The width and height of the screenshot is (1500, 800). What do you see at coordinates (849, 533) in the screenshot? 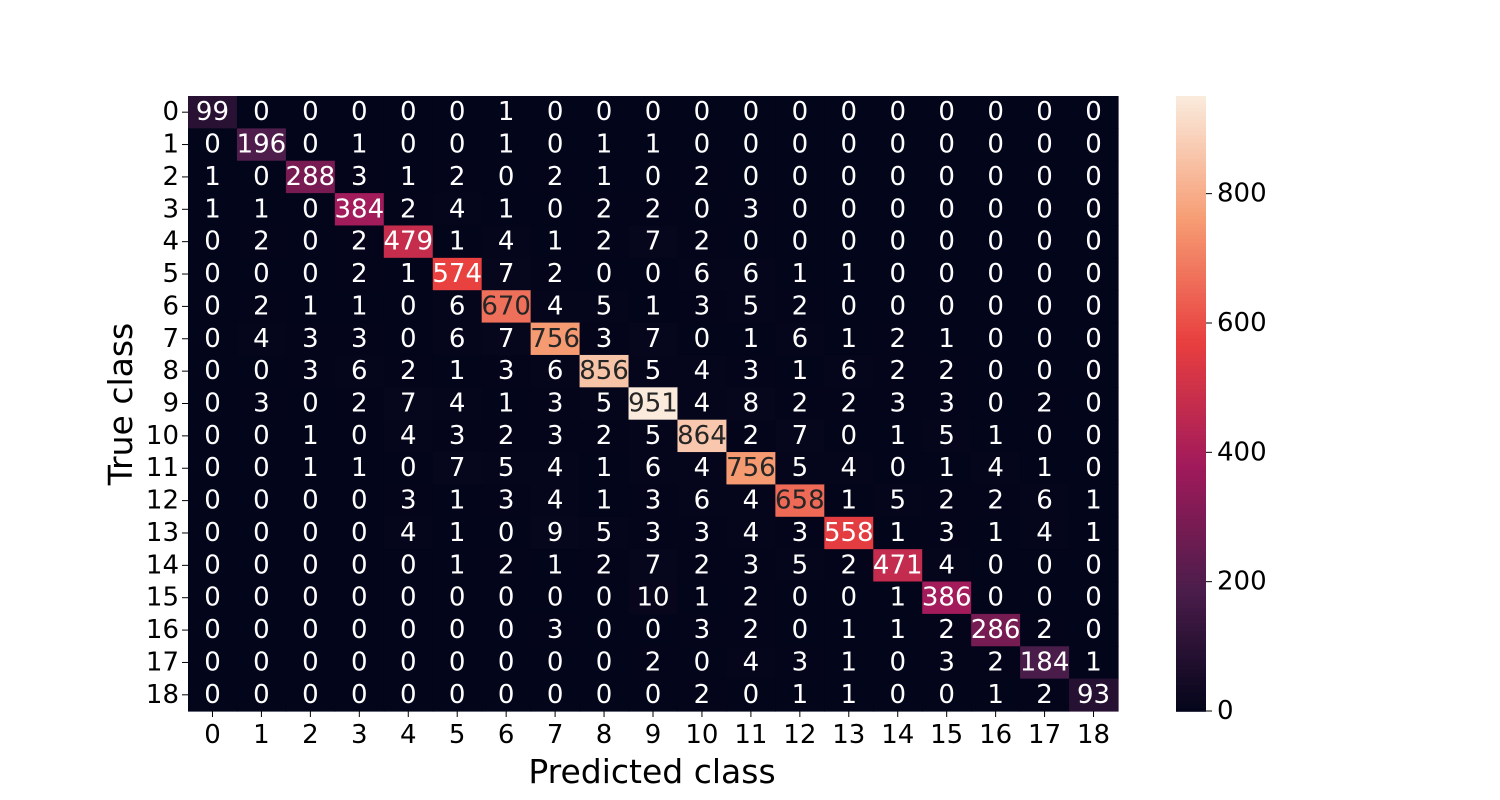
I see `cell-value-label: 558` at bounding box center [849, 533].